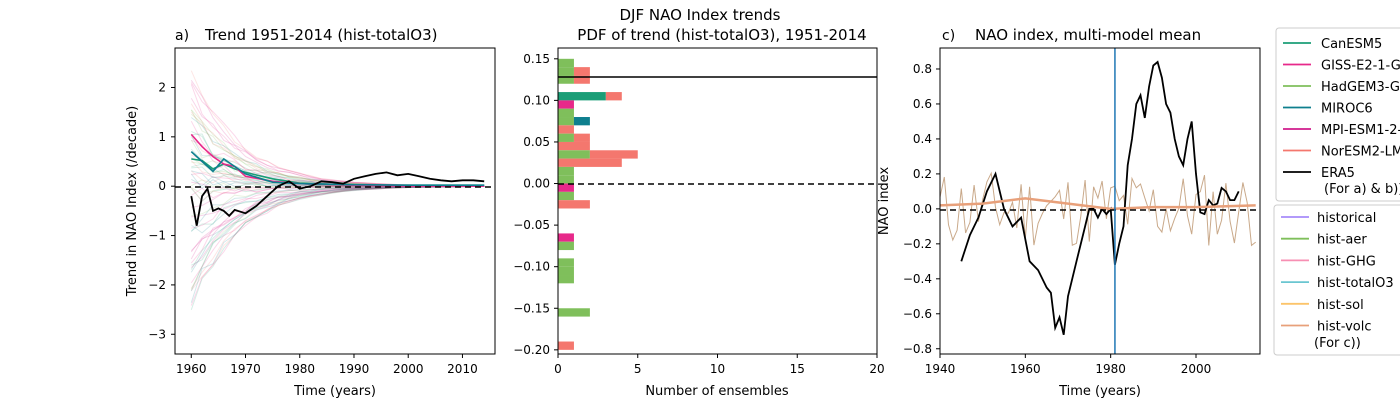  What do you see at coordinates (558, 369) in the screenshot?
I see `x-tick-label: 0` at bounding box center [558, 369].